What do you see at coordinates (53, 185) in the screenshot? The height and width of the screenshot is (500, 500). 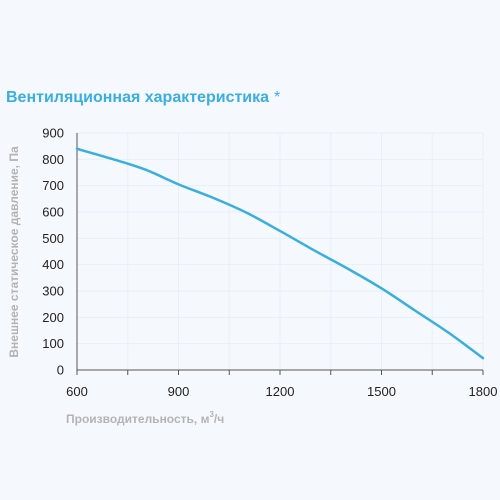 I see `y-tick-label: 700` at bounding box center [53, 185].